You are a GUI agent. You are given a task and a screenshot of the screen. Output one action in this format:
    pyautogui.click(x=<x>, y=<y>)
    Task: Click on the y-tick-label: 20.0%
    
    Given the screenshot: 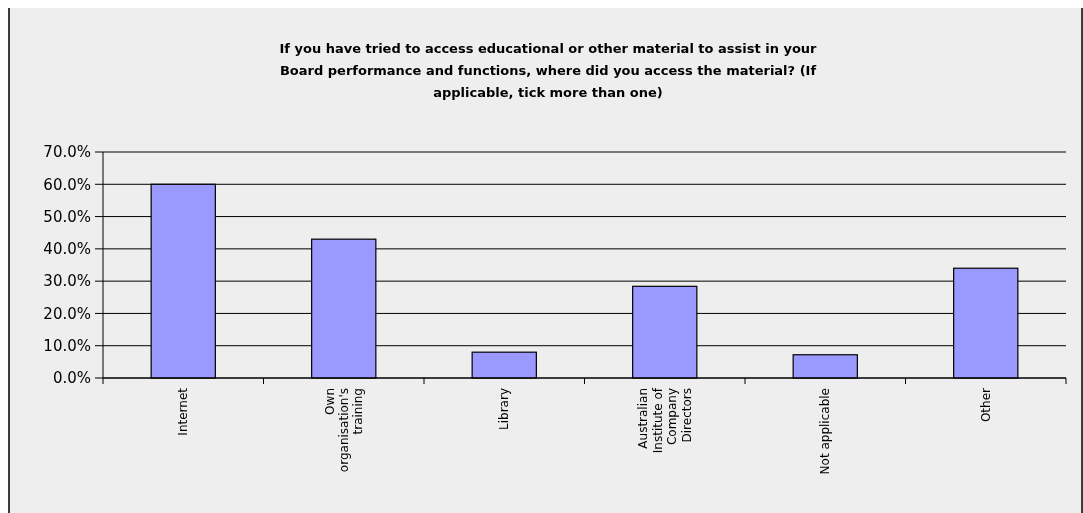 What is the action you would take?
    pyautogui.click(x=67, y=313)
    